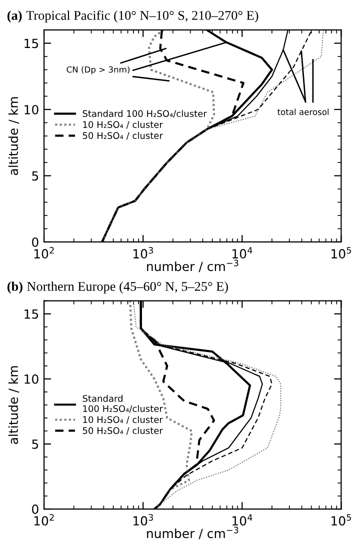  Describe the element at coordinates (98, 70) in the screenshot. I see `annotation: CN (Dp > 3nm)` at that location.